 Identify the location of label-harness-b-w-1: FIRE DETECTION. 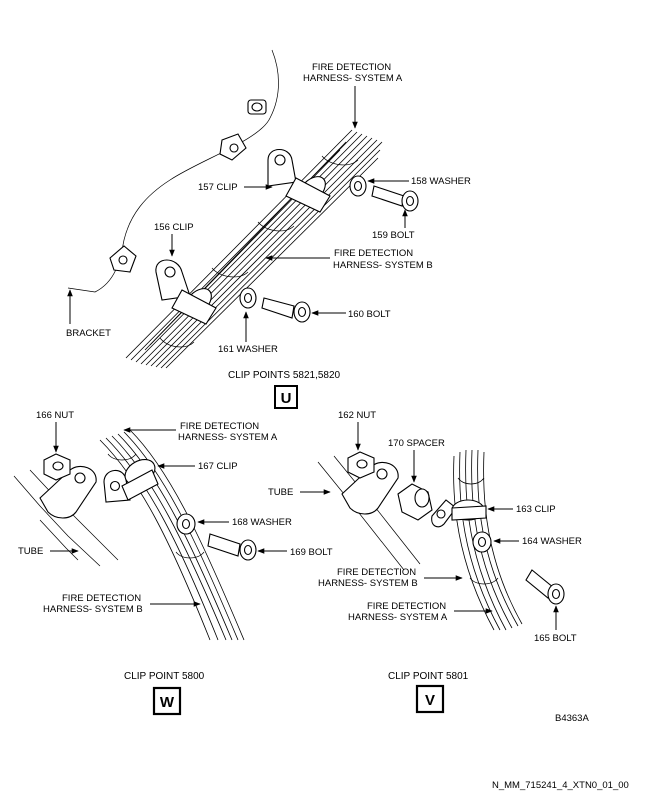
(101, 598).